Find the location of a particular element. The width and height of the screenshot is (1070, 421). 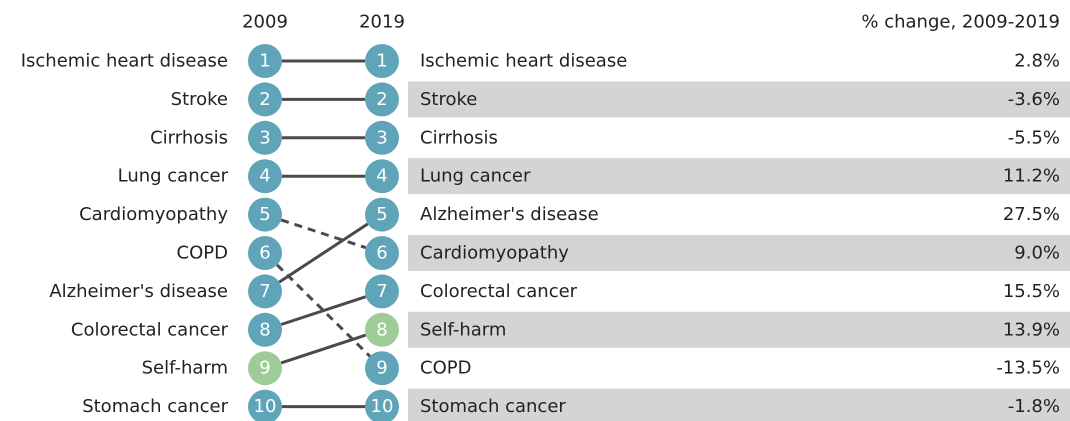

change-value: 2.8% is located at coordinates (1037, 61).